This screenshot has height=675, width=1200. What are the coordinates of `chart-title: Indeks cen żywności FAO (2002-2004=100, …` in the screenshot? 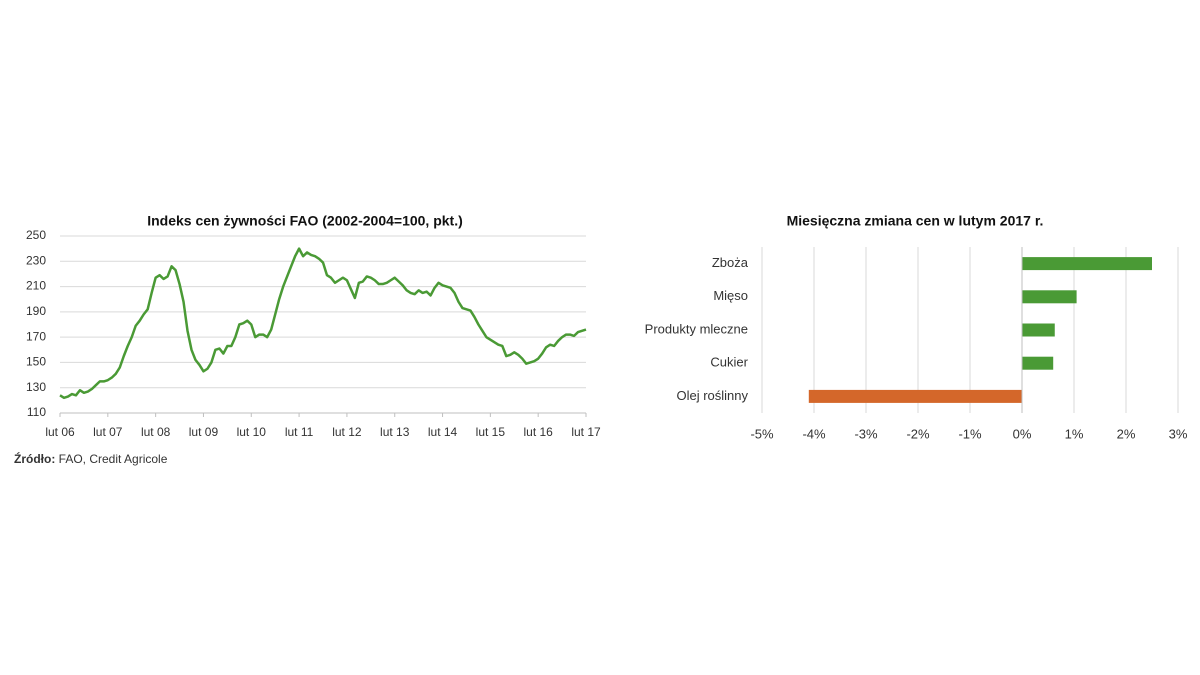 It's located at (305, 221).